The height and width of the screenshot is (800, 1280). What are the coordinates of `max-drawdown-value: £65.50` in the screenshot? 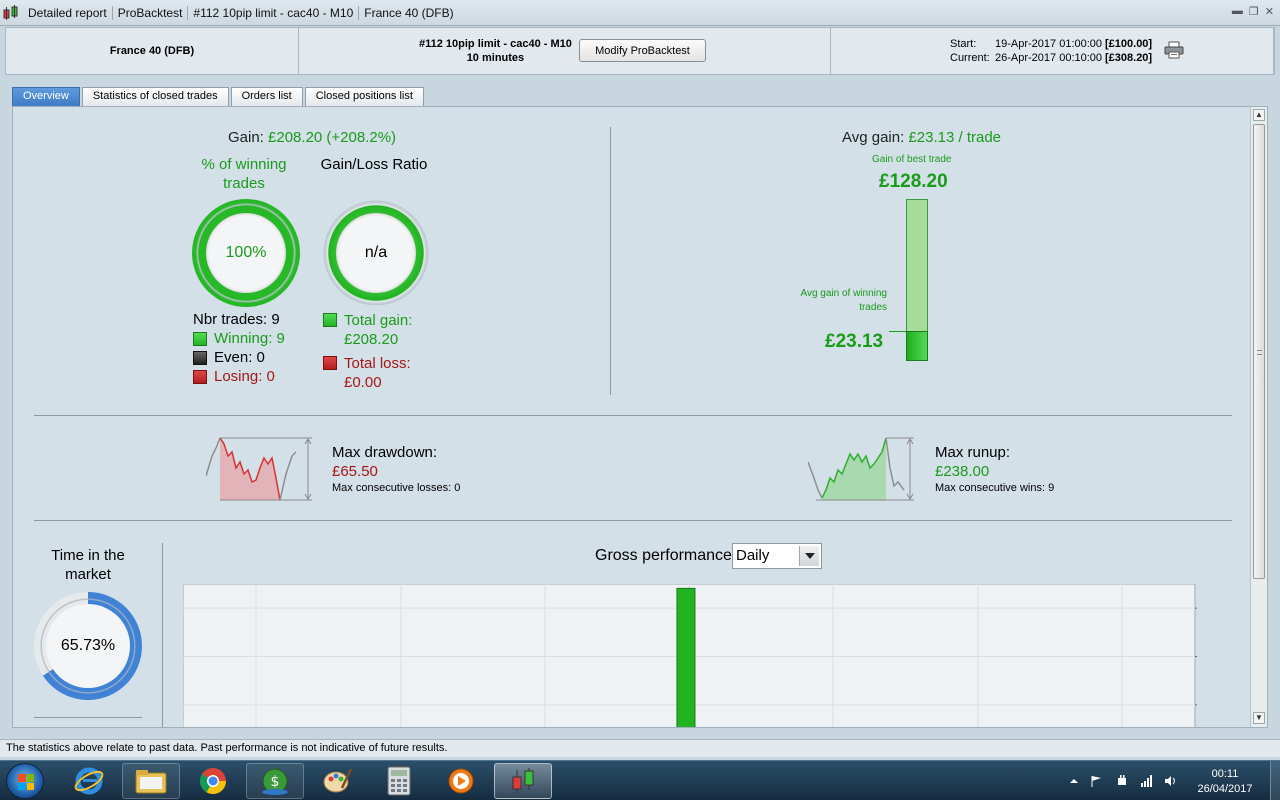 It's located at (355, 471).